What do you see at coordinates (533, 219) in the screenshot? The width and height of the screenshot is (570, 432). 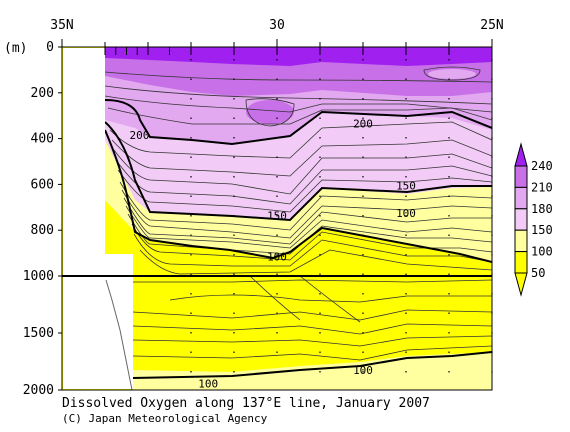 I see `color-legend: 240 210 180 150 100 50` at bounding box center [533, 219].